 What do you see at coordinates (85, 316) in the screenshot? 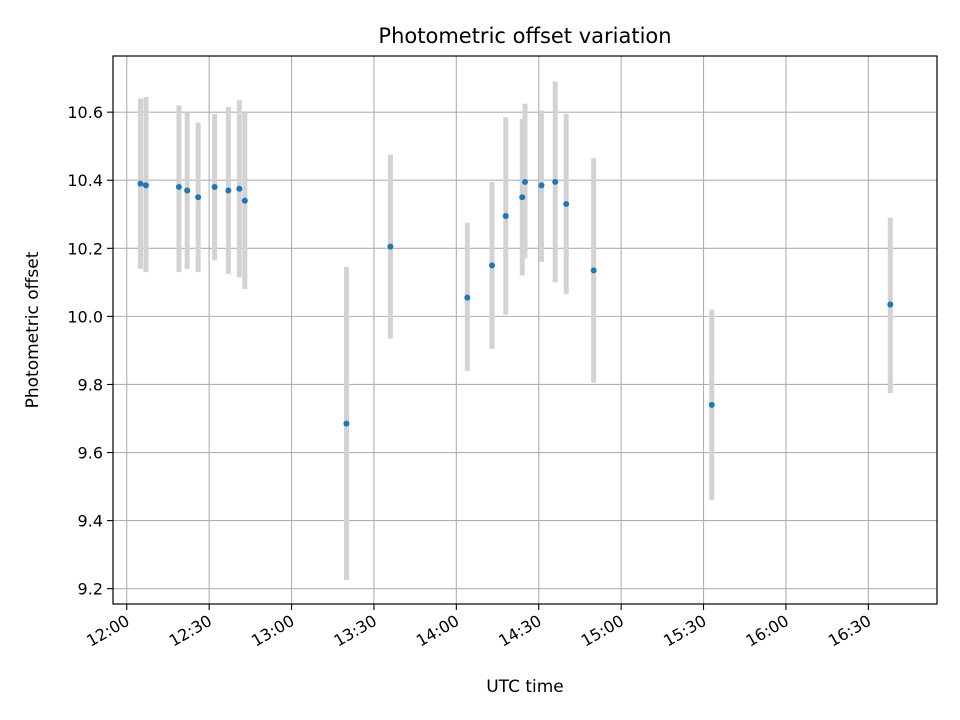
I see `y-tick-label: 10.0` at bounding box center [85, 316].